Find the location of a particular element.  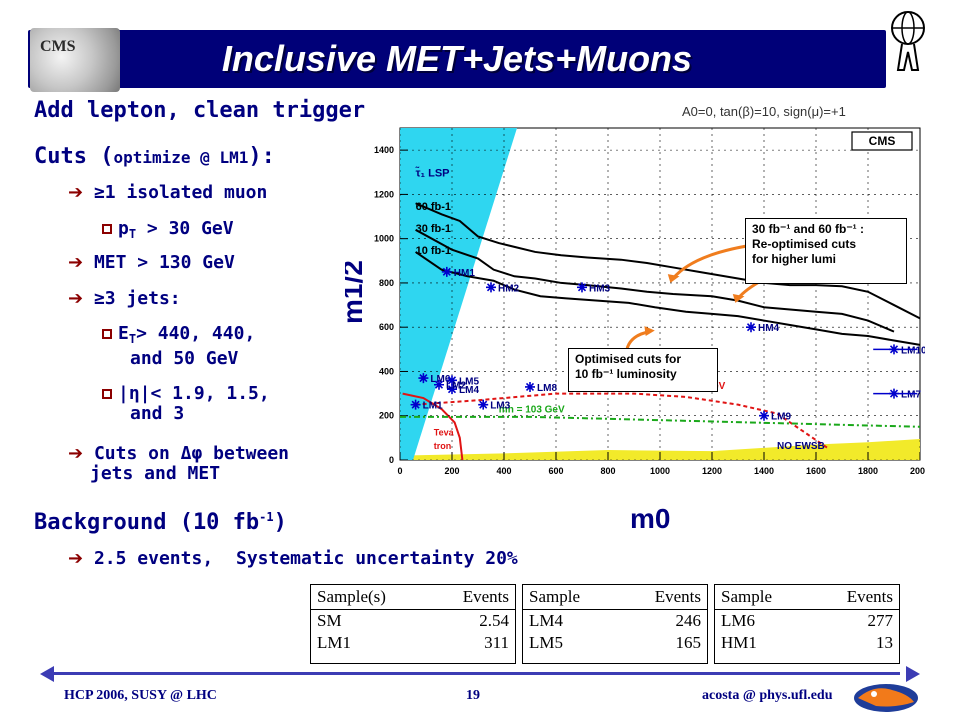

footer-arrows is located at coordinates (480, 674).